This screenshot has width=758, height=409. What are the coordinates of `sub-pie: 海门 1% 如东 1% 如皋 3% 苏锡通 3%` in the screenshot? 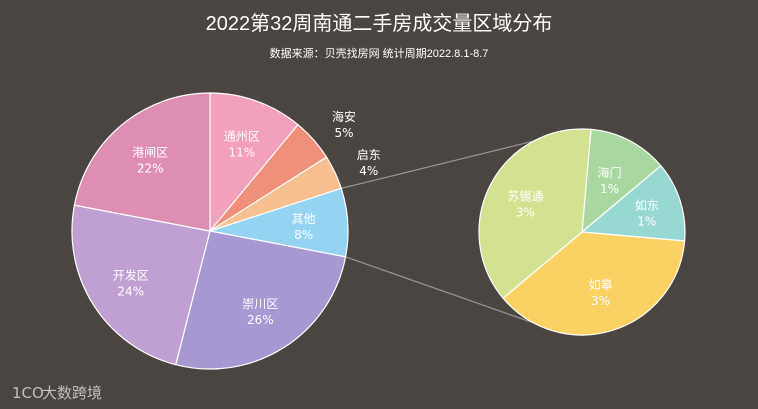 It's located at (582, 232).